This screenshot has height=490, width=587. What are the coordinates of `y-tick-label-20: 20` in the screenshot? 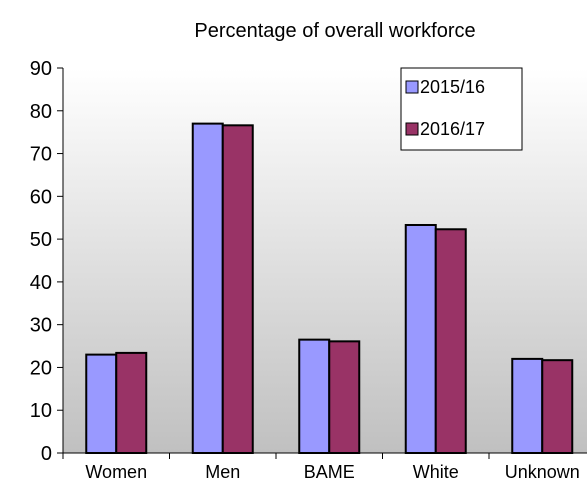 It's located at (41, 368).